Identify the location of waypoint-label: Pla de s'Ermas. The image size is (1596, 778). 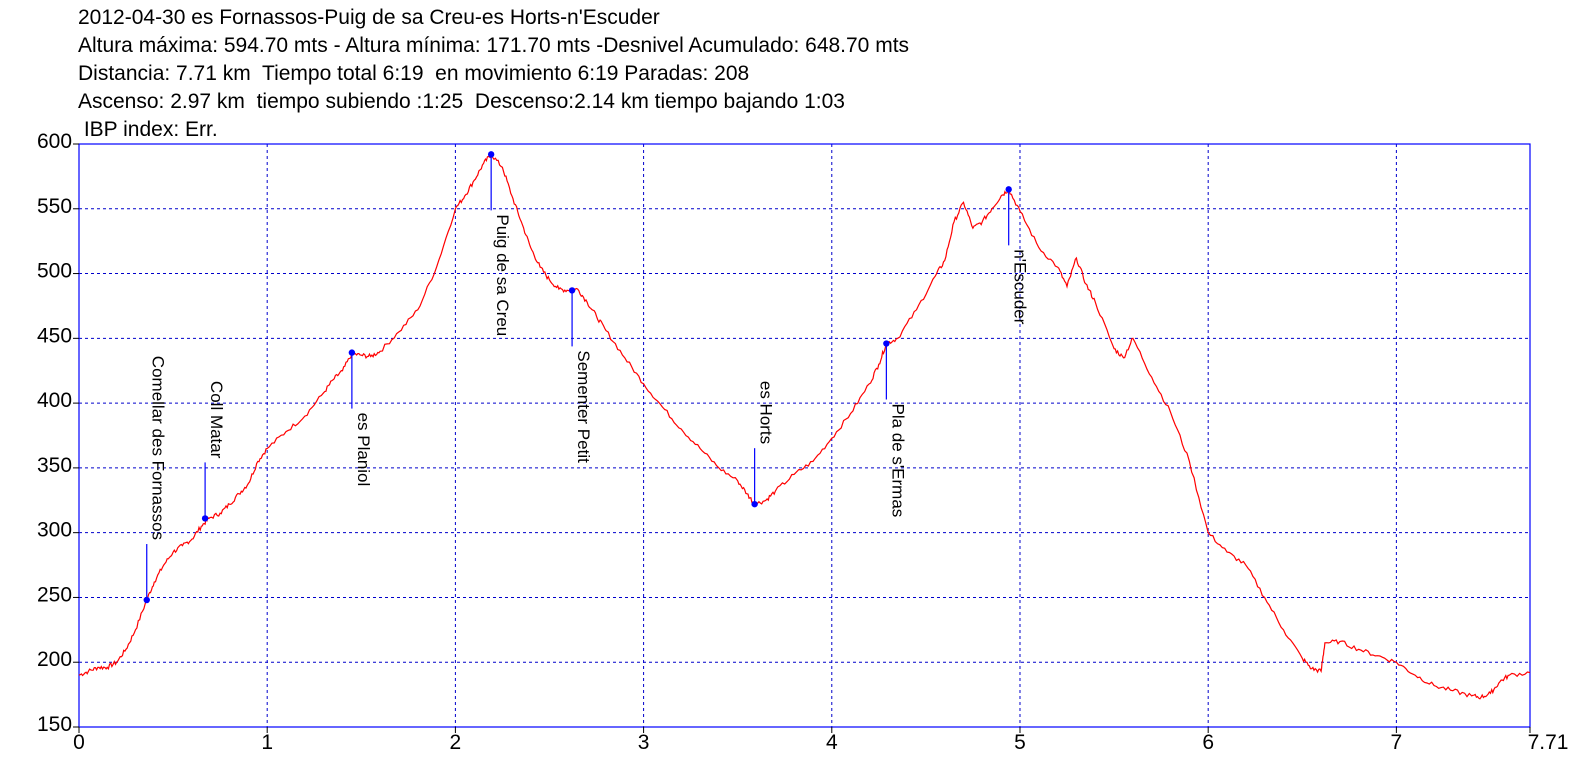
(897, 461).